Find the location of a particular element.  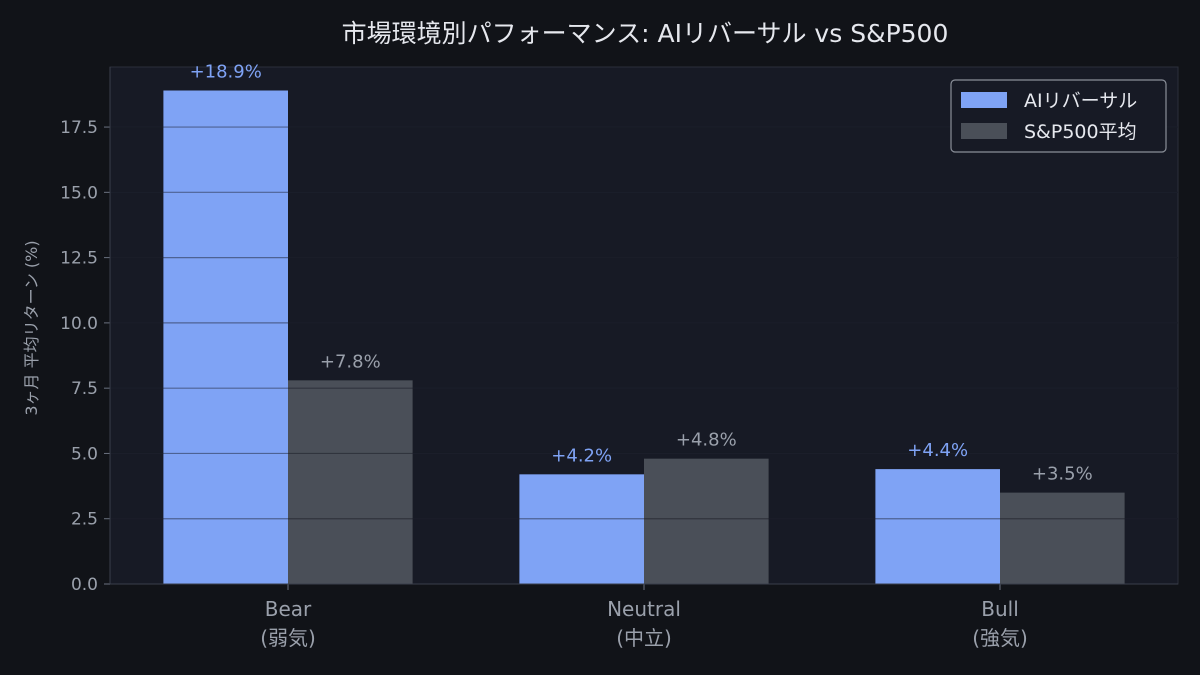

data-label: +4.2% is located at coordinates (581, 455).